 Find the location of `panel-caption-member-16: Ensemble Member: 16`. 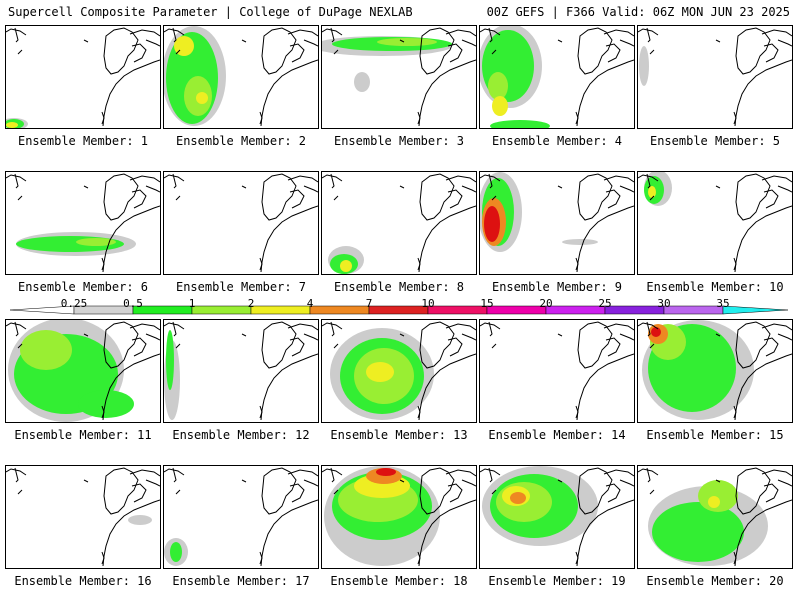

panel-caption-member-16: Ensemble Member: 16 is located at coordinates (83, 581).